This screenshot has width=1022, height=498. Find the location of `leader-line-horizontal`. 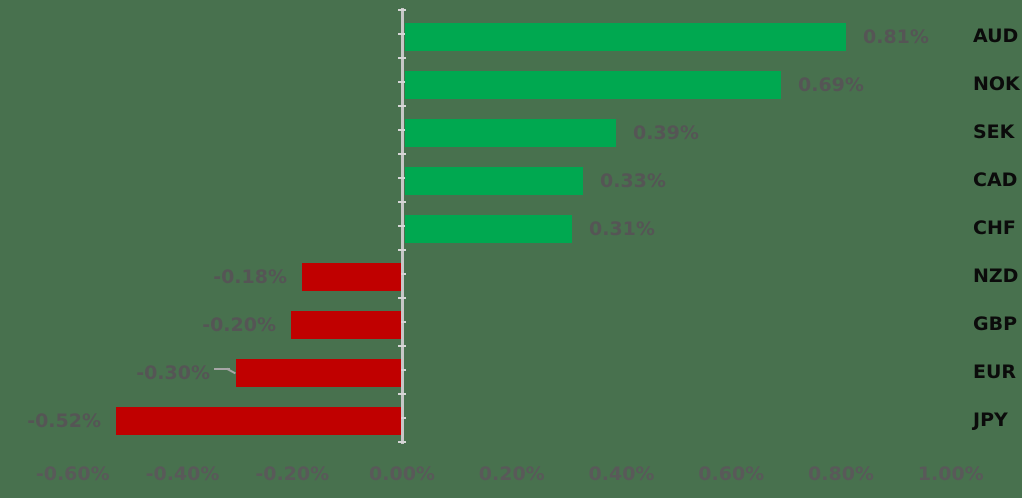

leader-line-horizontal is located at coordinates (222, 369).